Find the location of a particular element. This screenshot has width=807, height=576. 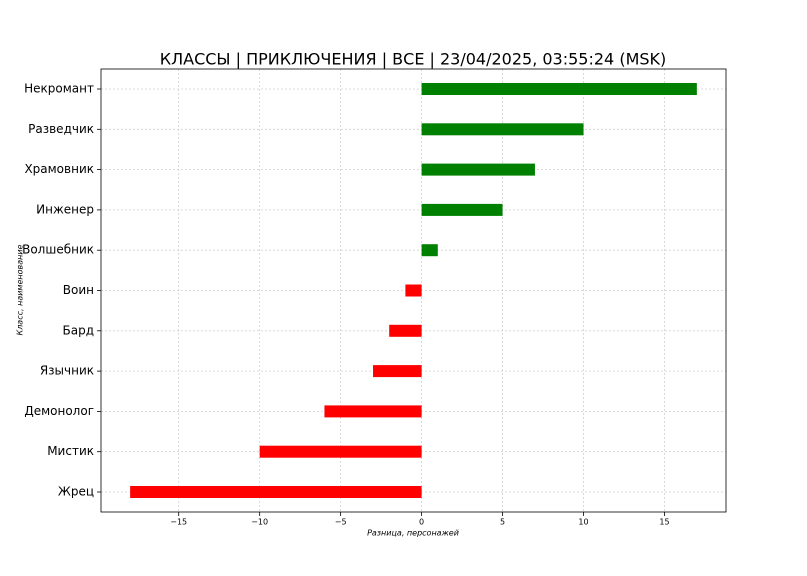

y-tick-label: Жрец is located at coordinates (76, 492).